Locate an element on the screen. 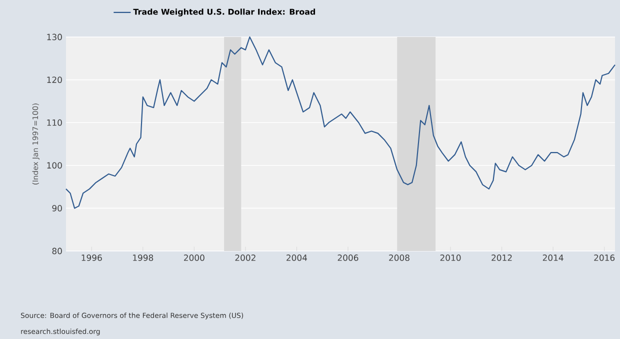  x-tick-label: 2016 is located at coordinates (604, 257).